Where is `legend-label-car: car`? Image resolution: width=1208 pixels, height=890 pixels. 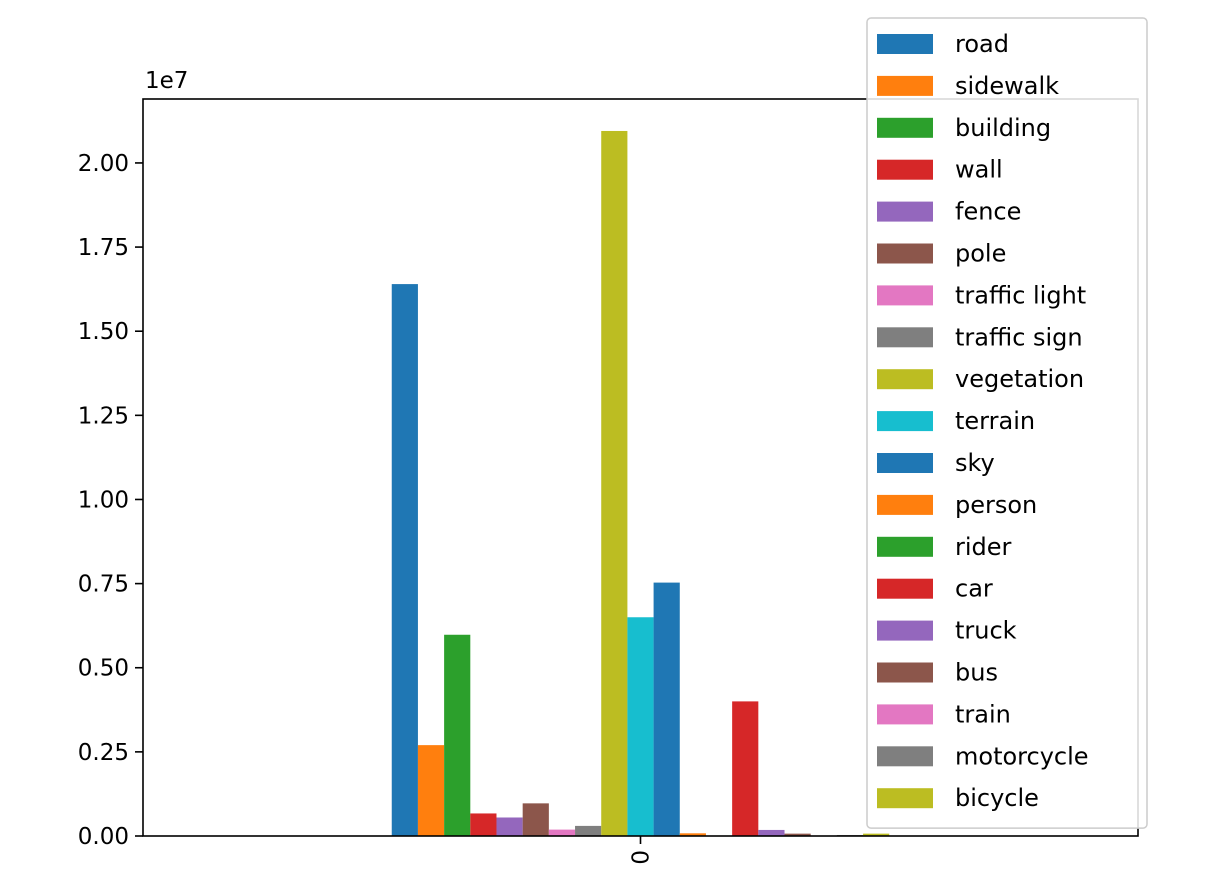
legend-label-car: car is located at coordinates (974, 589).